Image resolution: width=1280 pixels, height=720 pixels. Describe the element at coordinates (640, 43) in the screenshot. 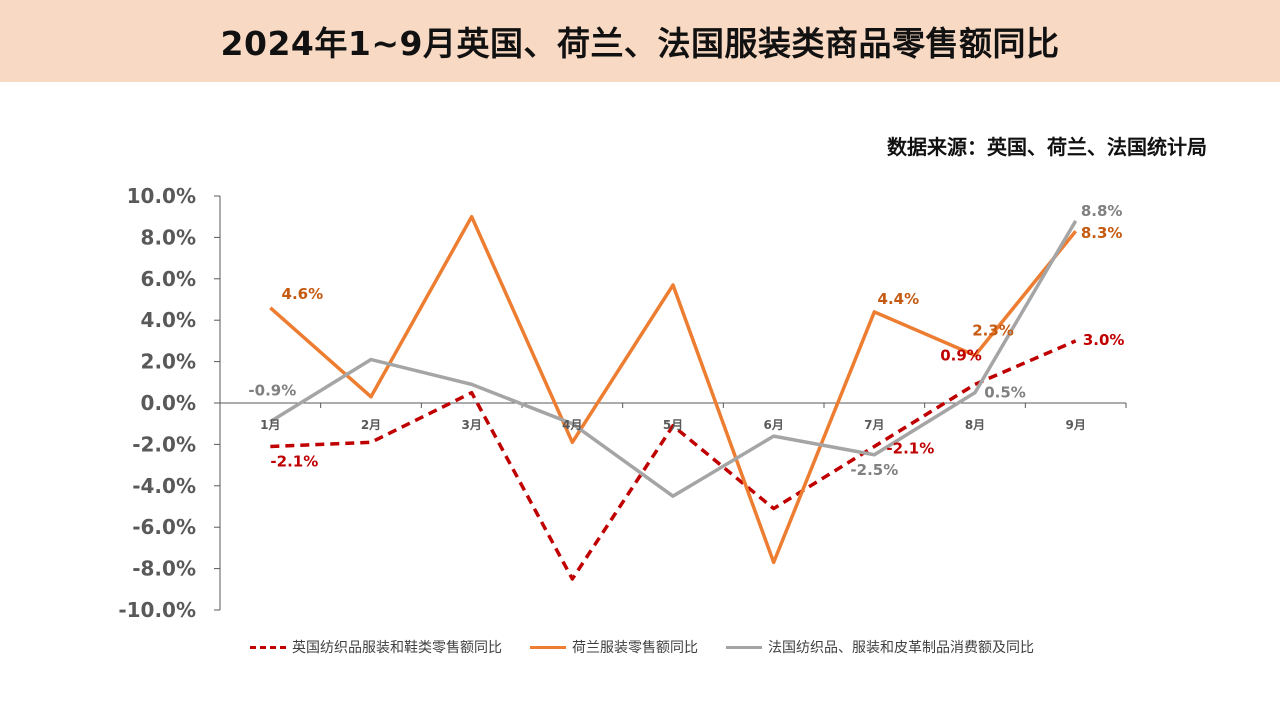

I see `page-title: 2024年1~9月英国、荷兰、法国服装类商品零售额同比` at that location.